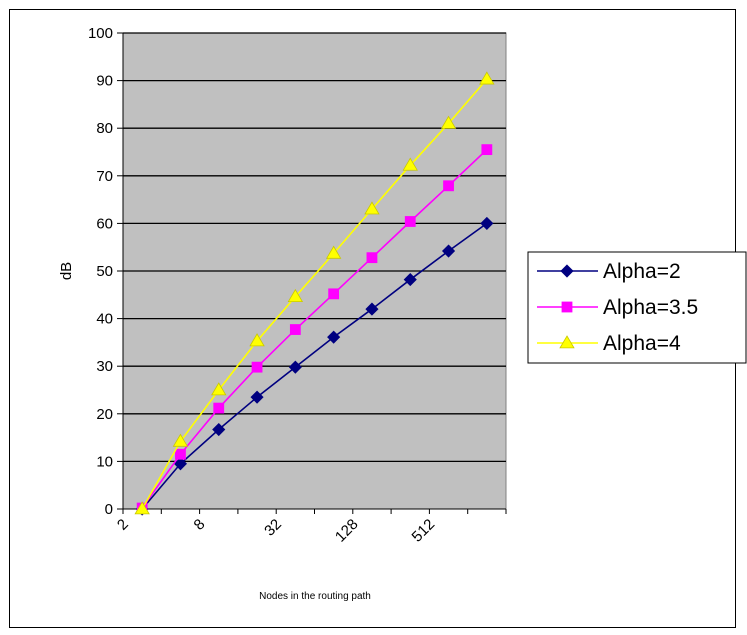 The height and width of the screenshot is (635, 747). I want to click on y-tick-label-30: 30, so click(104, 366).